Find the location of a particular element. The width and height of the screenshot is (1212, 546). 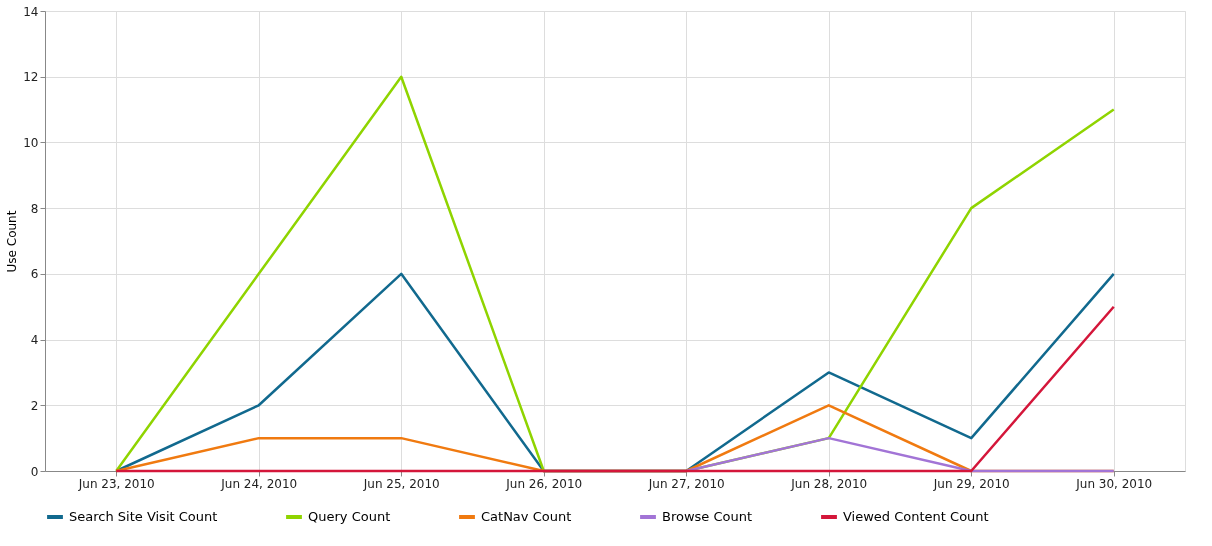

y-tick-label: 6 is located at coordinates (34, 274).